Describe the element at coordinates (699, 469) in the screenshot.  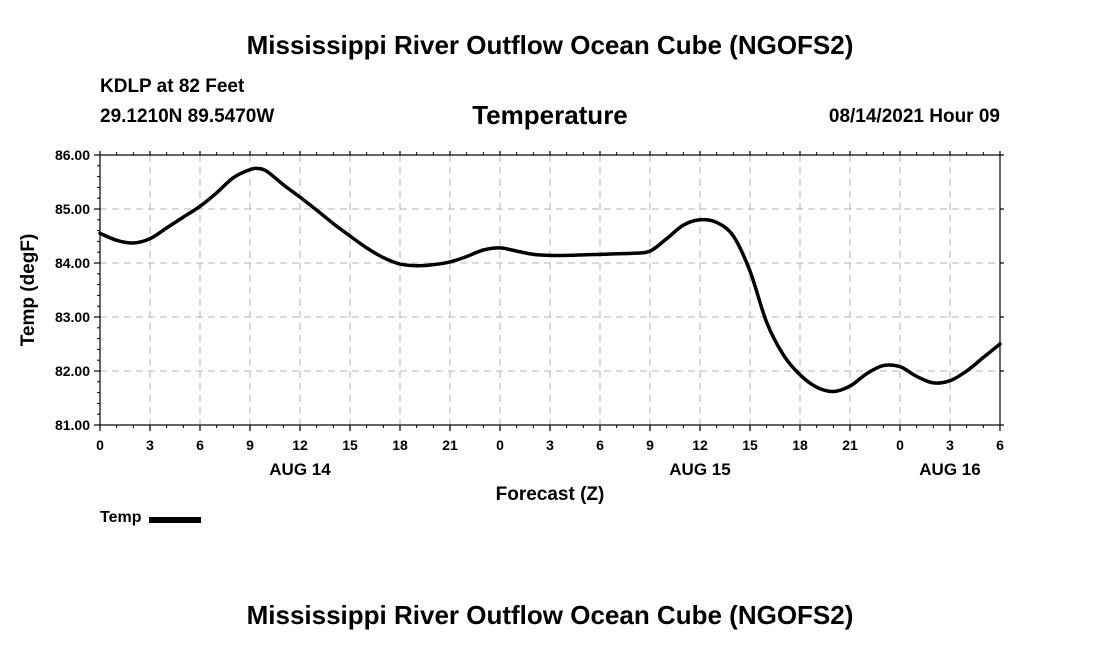
I see `date-label: AUG 15` at that location.